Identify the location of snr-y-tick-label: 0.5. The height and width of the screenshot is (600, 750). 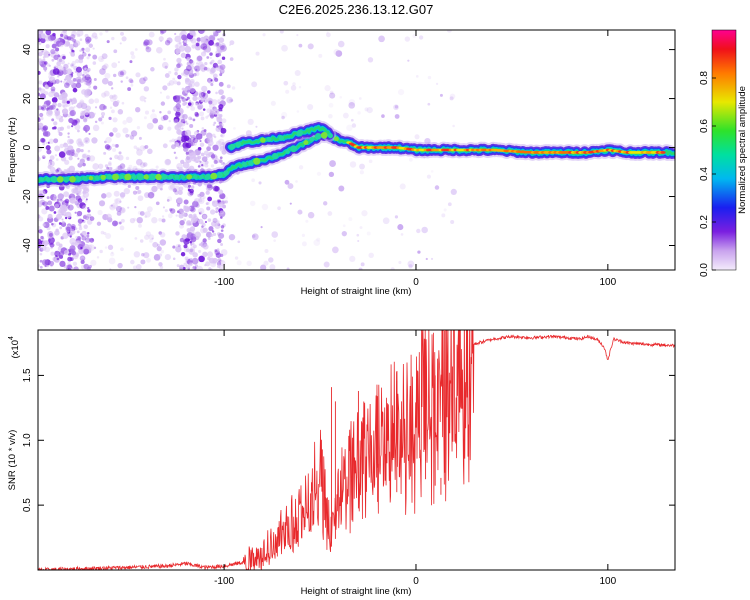
(27, 505).